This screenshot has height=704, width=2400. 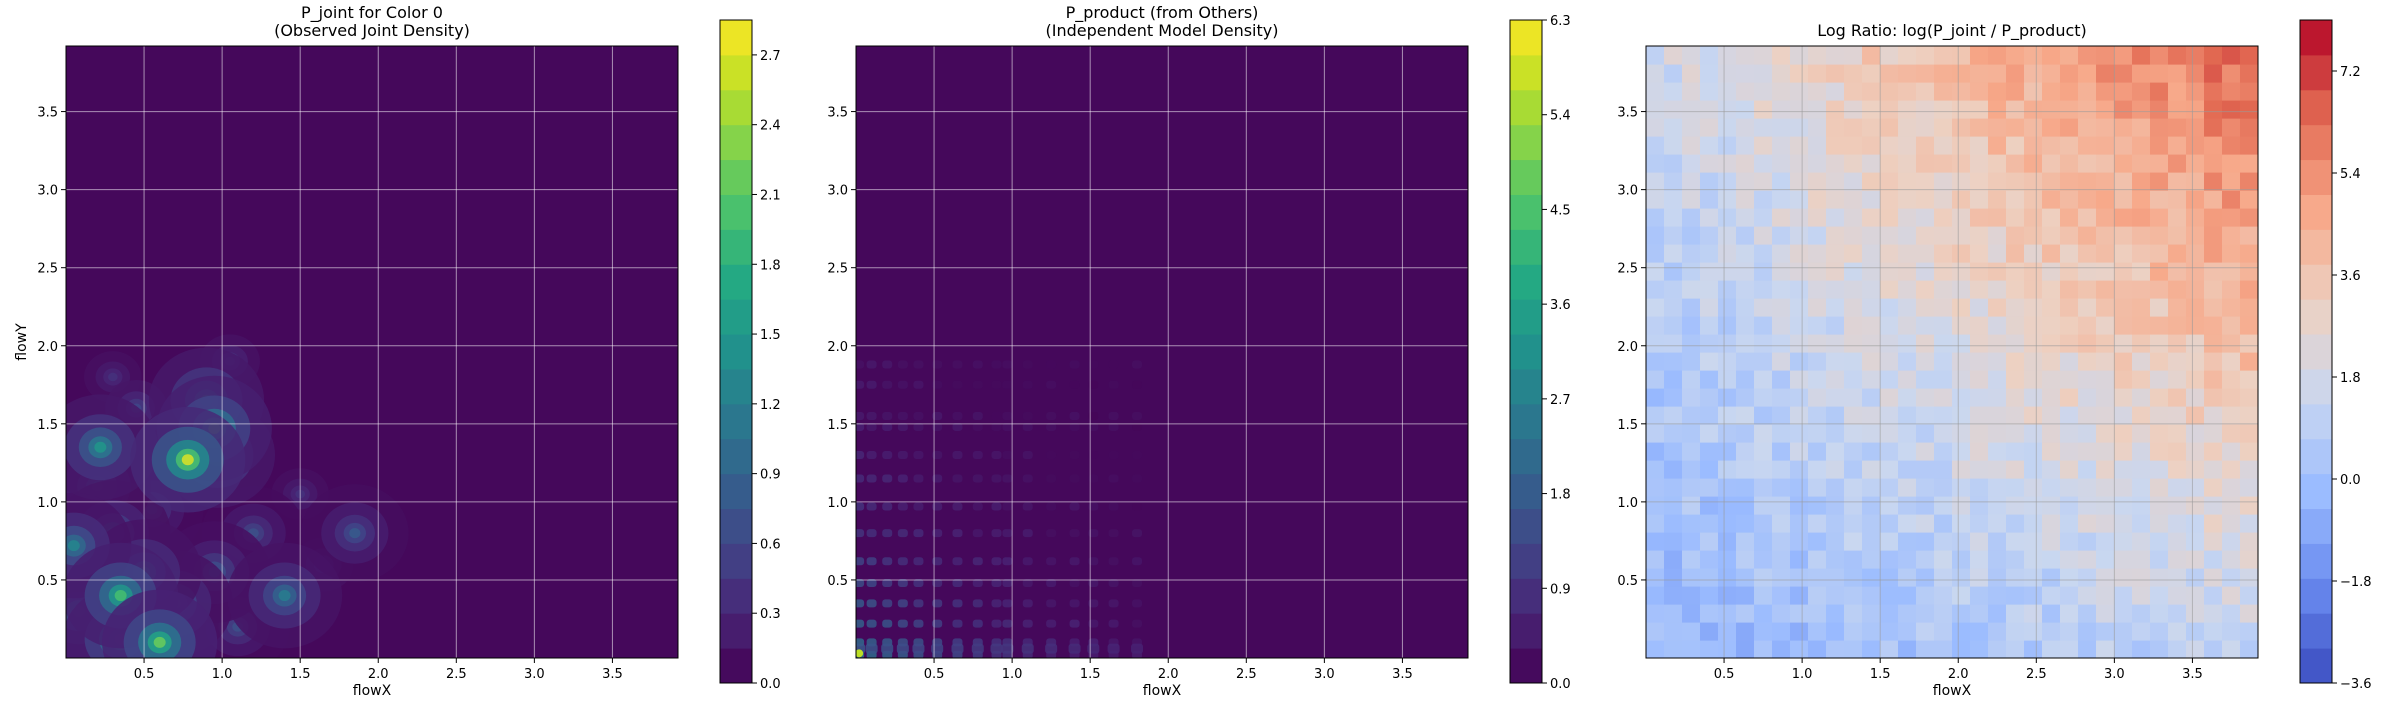 I want to click on x-tick-label: 3.5, so click(x=612, y=674).